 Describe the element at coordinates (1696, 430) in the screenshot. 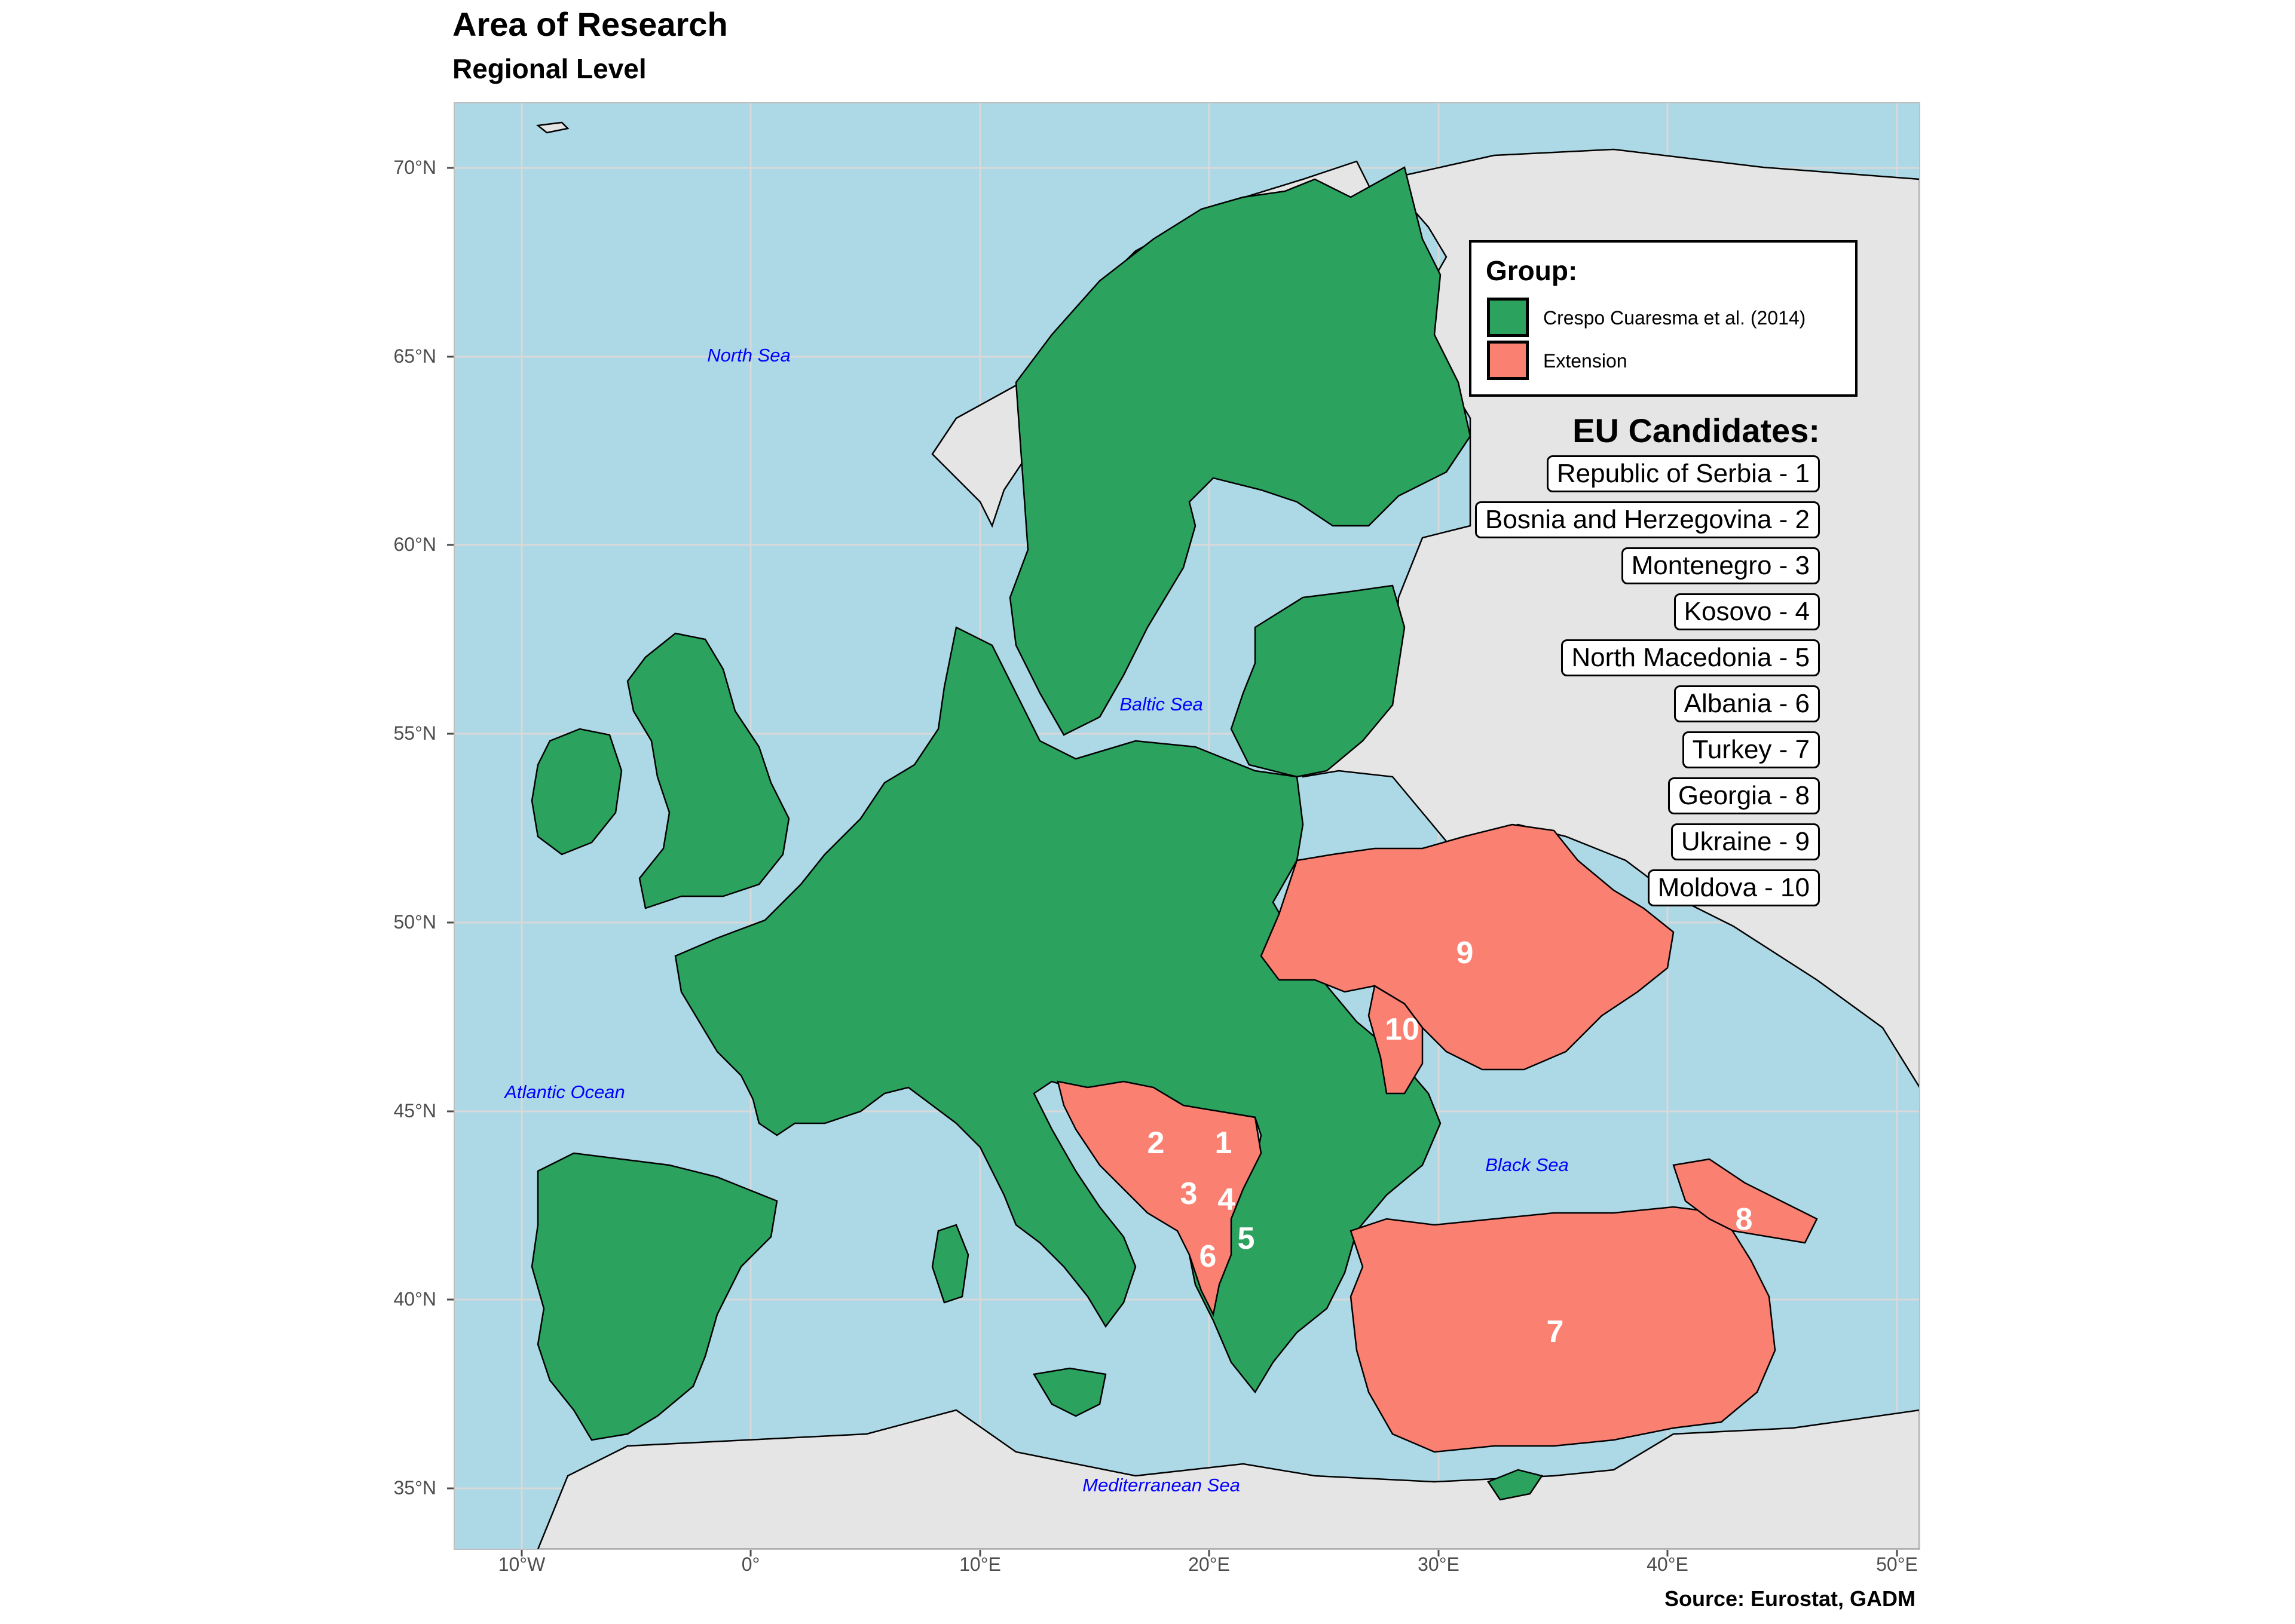

I see `candidates-title: EU Candidates:` at that location.